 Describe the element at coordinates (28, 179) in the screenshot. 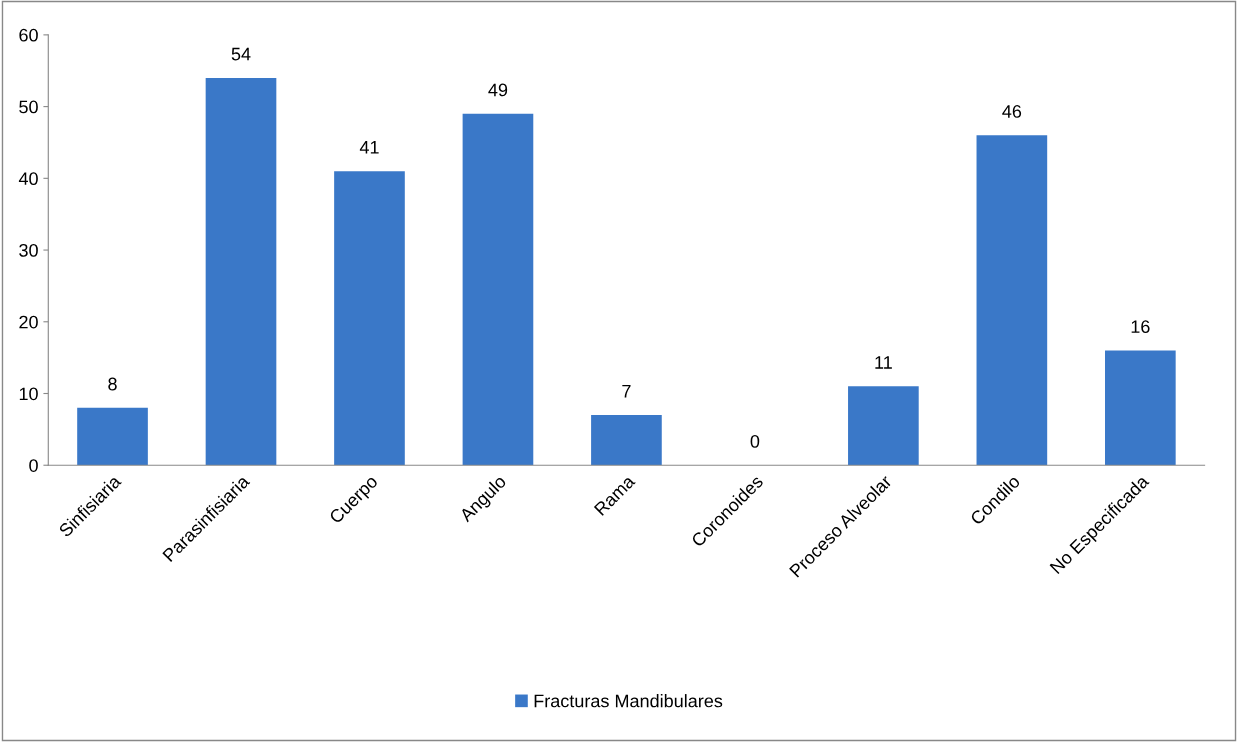

I see `y-tick-label: 40` at that location.